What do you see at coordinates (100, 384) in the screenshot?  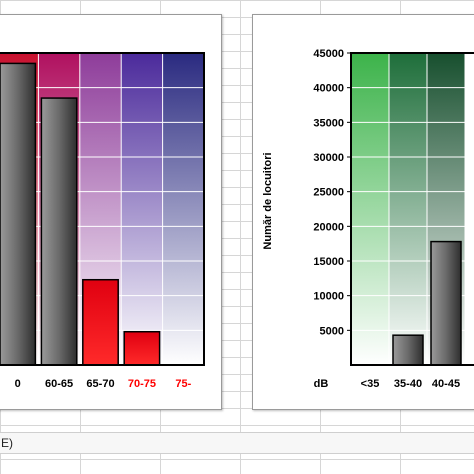 I see `x-tick-label: 65-70` at bounding box center [100, 384].